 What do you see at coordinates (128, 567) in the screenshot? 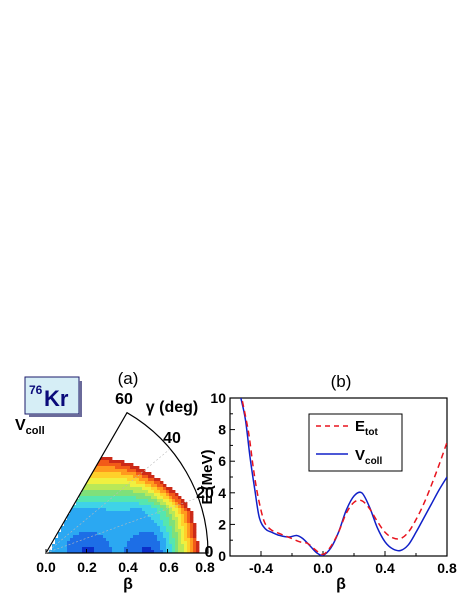
I see `beta-tick-0.4: 0.4` at bounding box center [128, 567].